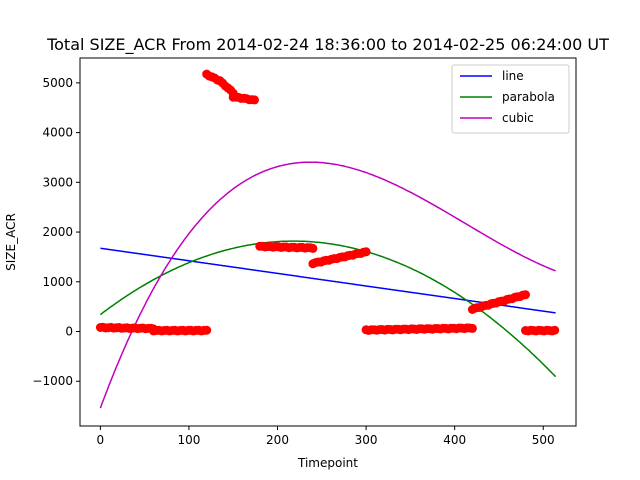 Image resolution: width=640 pixels, height=480 pixels. I want to click on legend: line parabola cubic, so click(510, 99).